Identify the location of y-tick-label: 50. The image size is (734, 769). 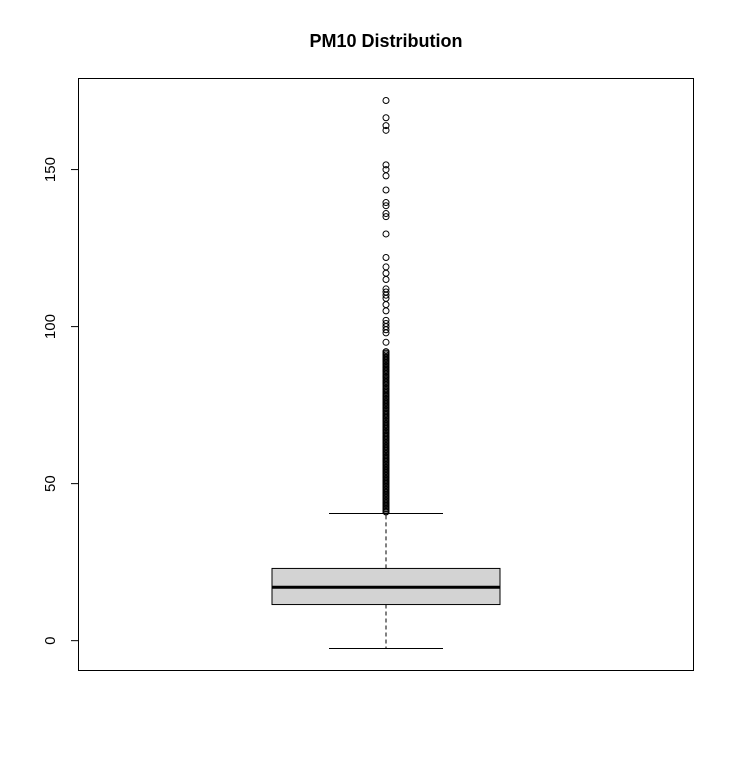
(50, 483).